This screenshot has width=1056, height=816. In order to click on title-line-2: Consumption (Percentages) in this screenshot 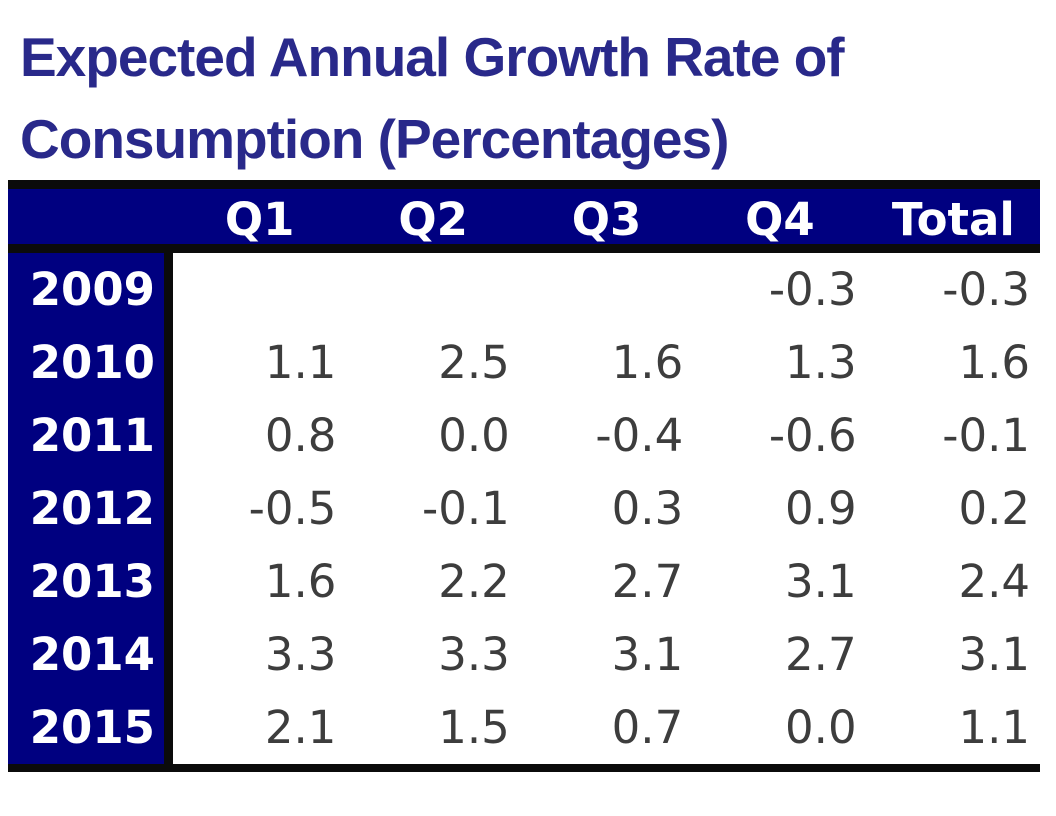, I will do `click(374, 139)`.